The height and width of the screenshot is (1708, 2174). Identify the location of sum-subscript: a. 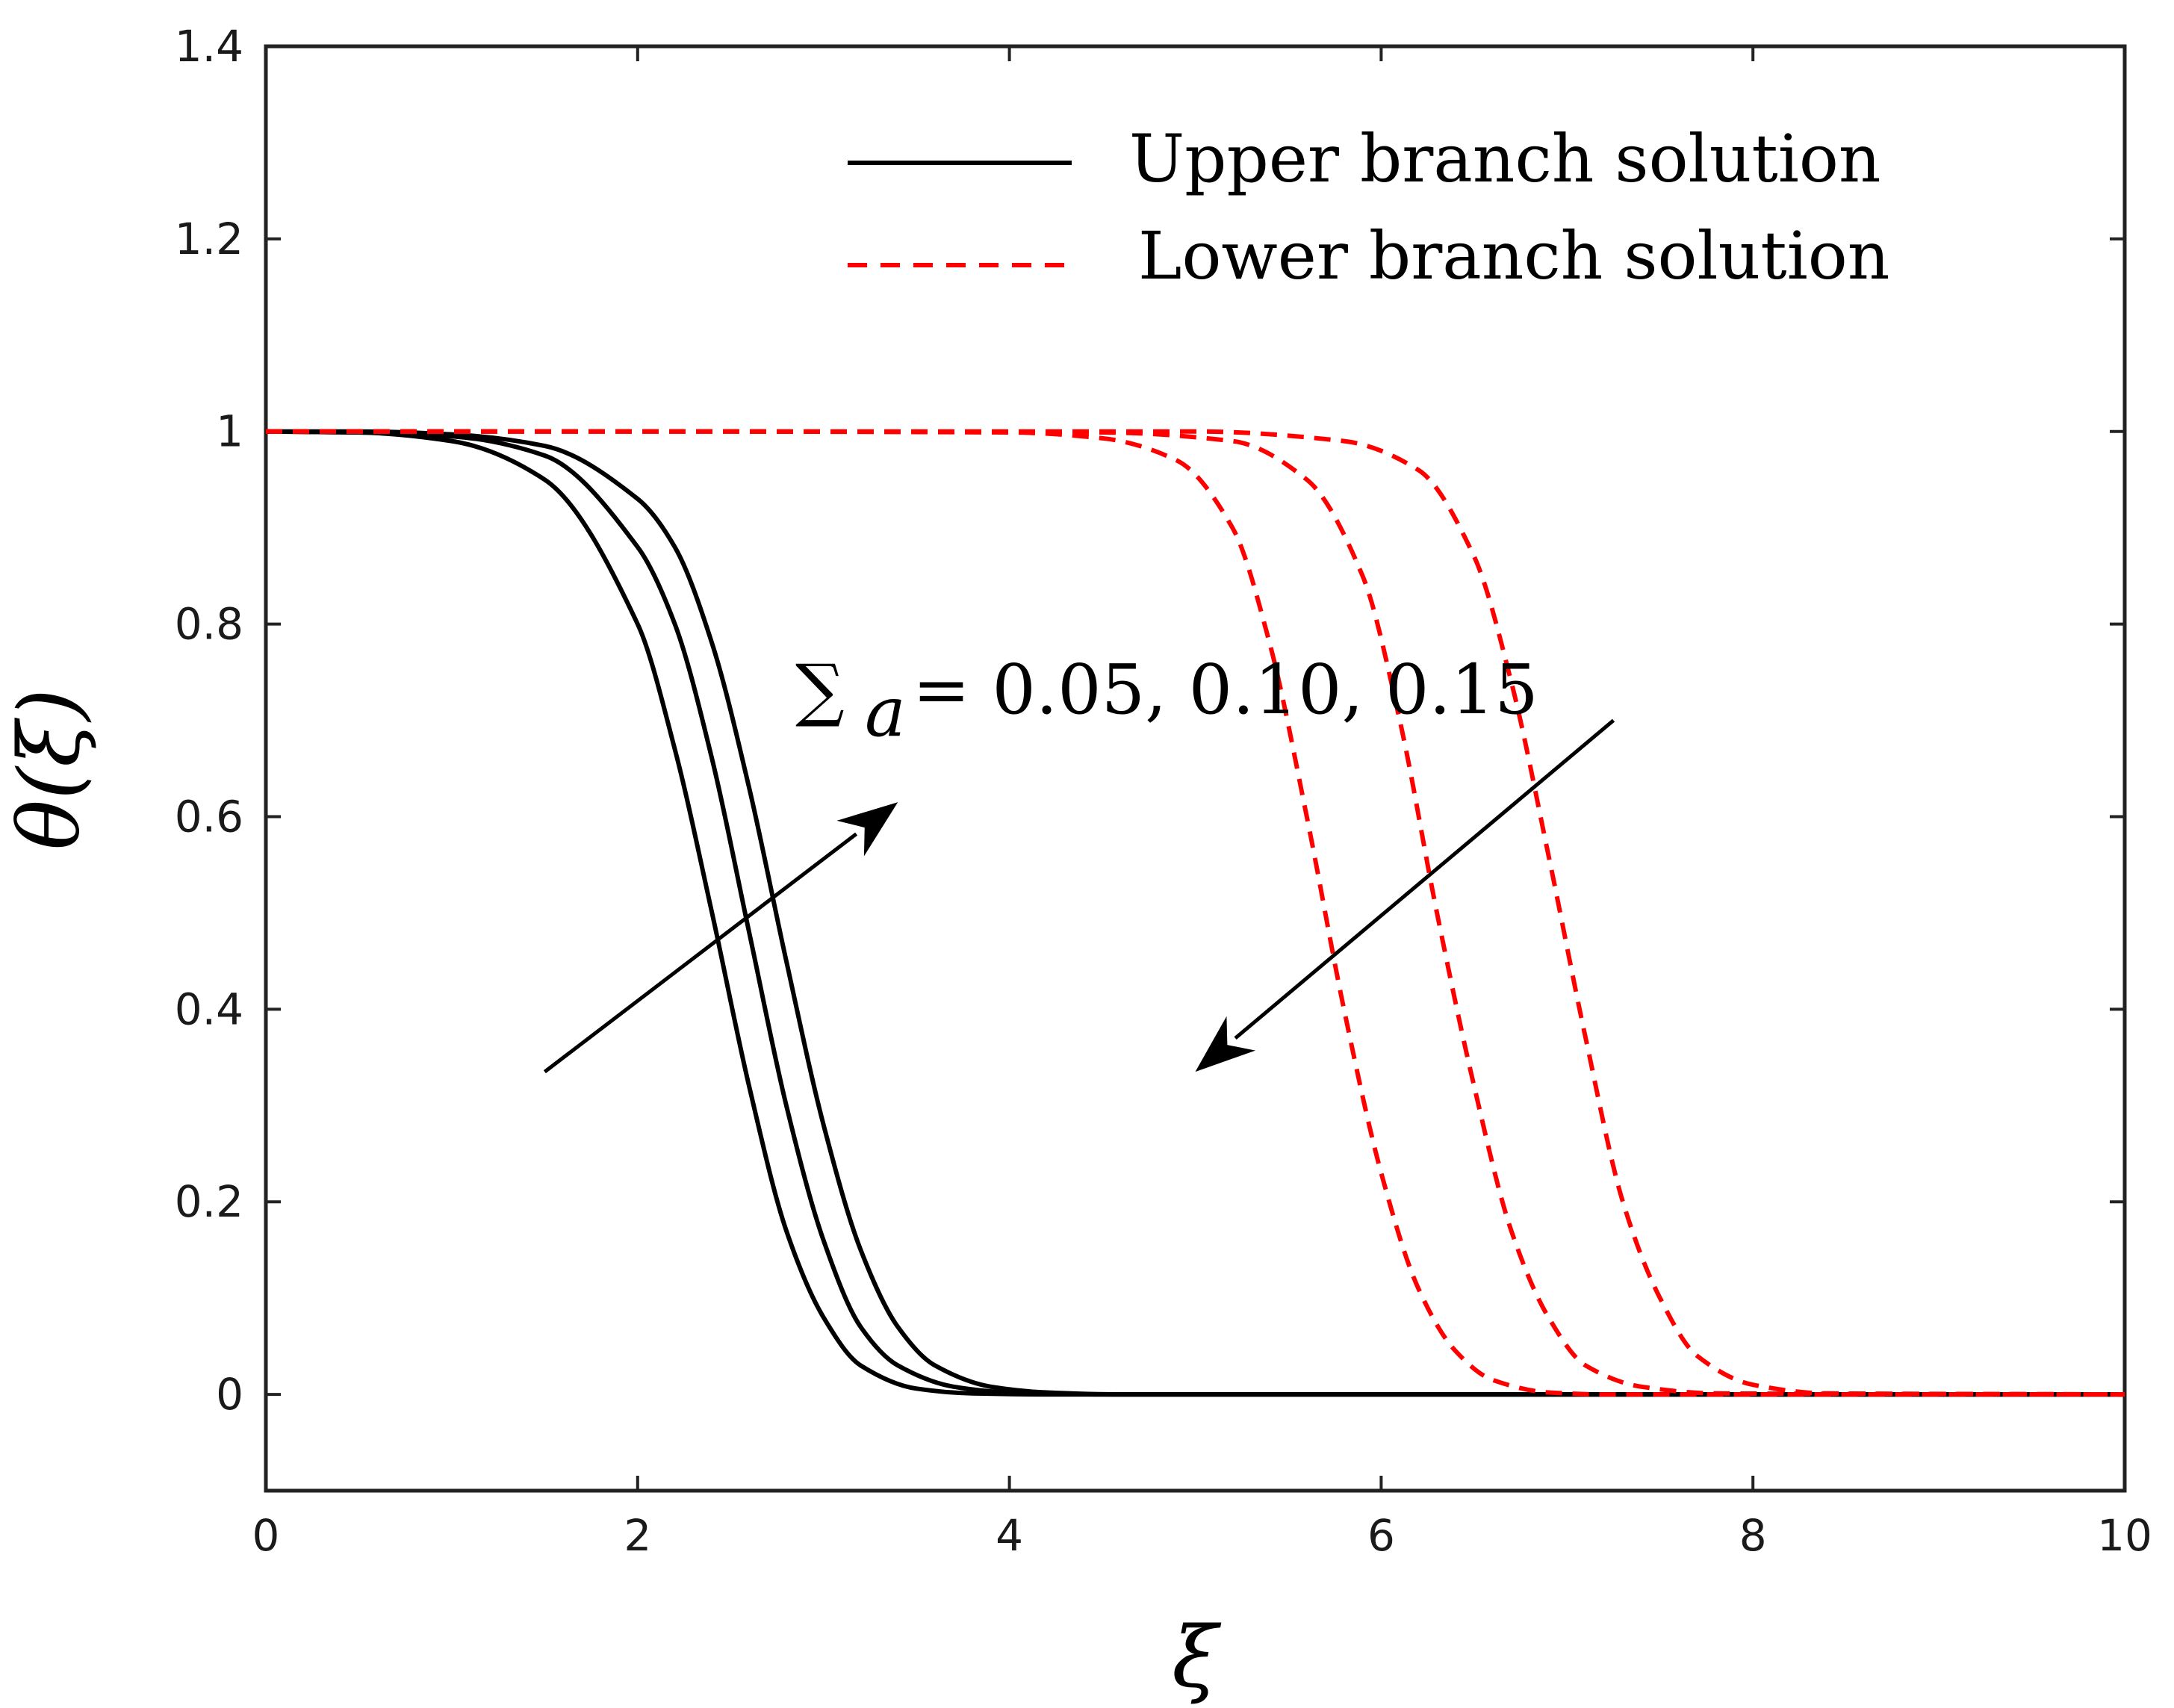
(886, 712).